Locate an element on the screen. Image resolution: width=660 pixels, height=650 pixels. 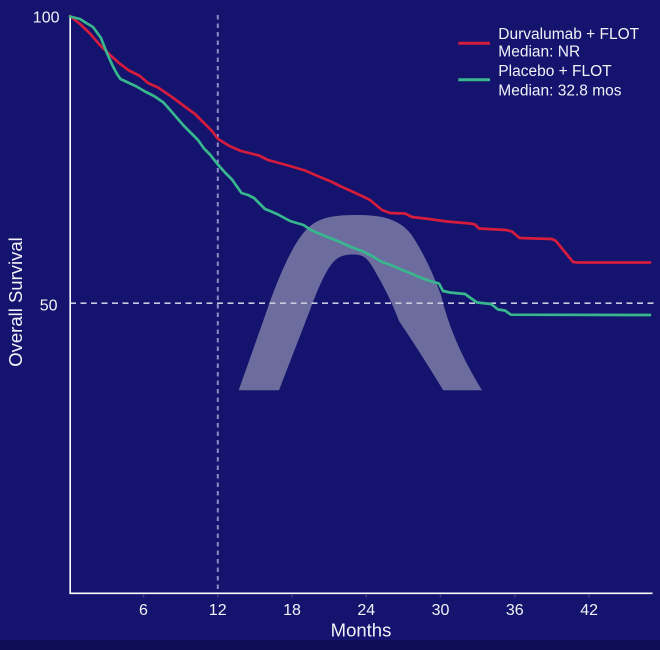
svg-text: 30 is located at coordinates (441, 610).